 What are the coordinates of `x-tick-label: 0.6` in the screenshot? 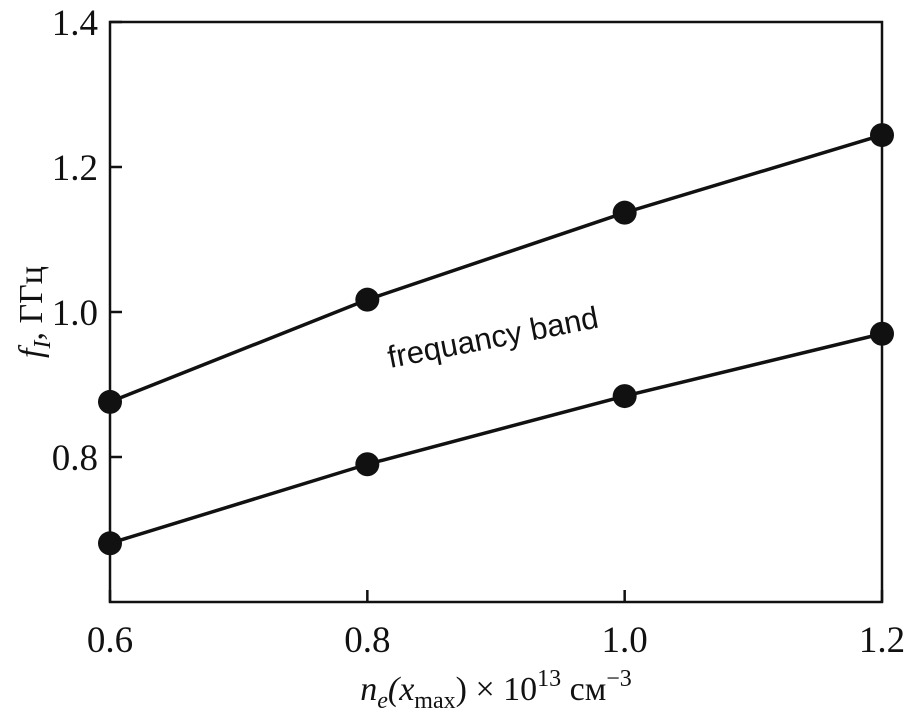 It's located at (110, 640).